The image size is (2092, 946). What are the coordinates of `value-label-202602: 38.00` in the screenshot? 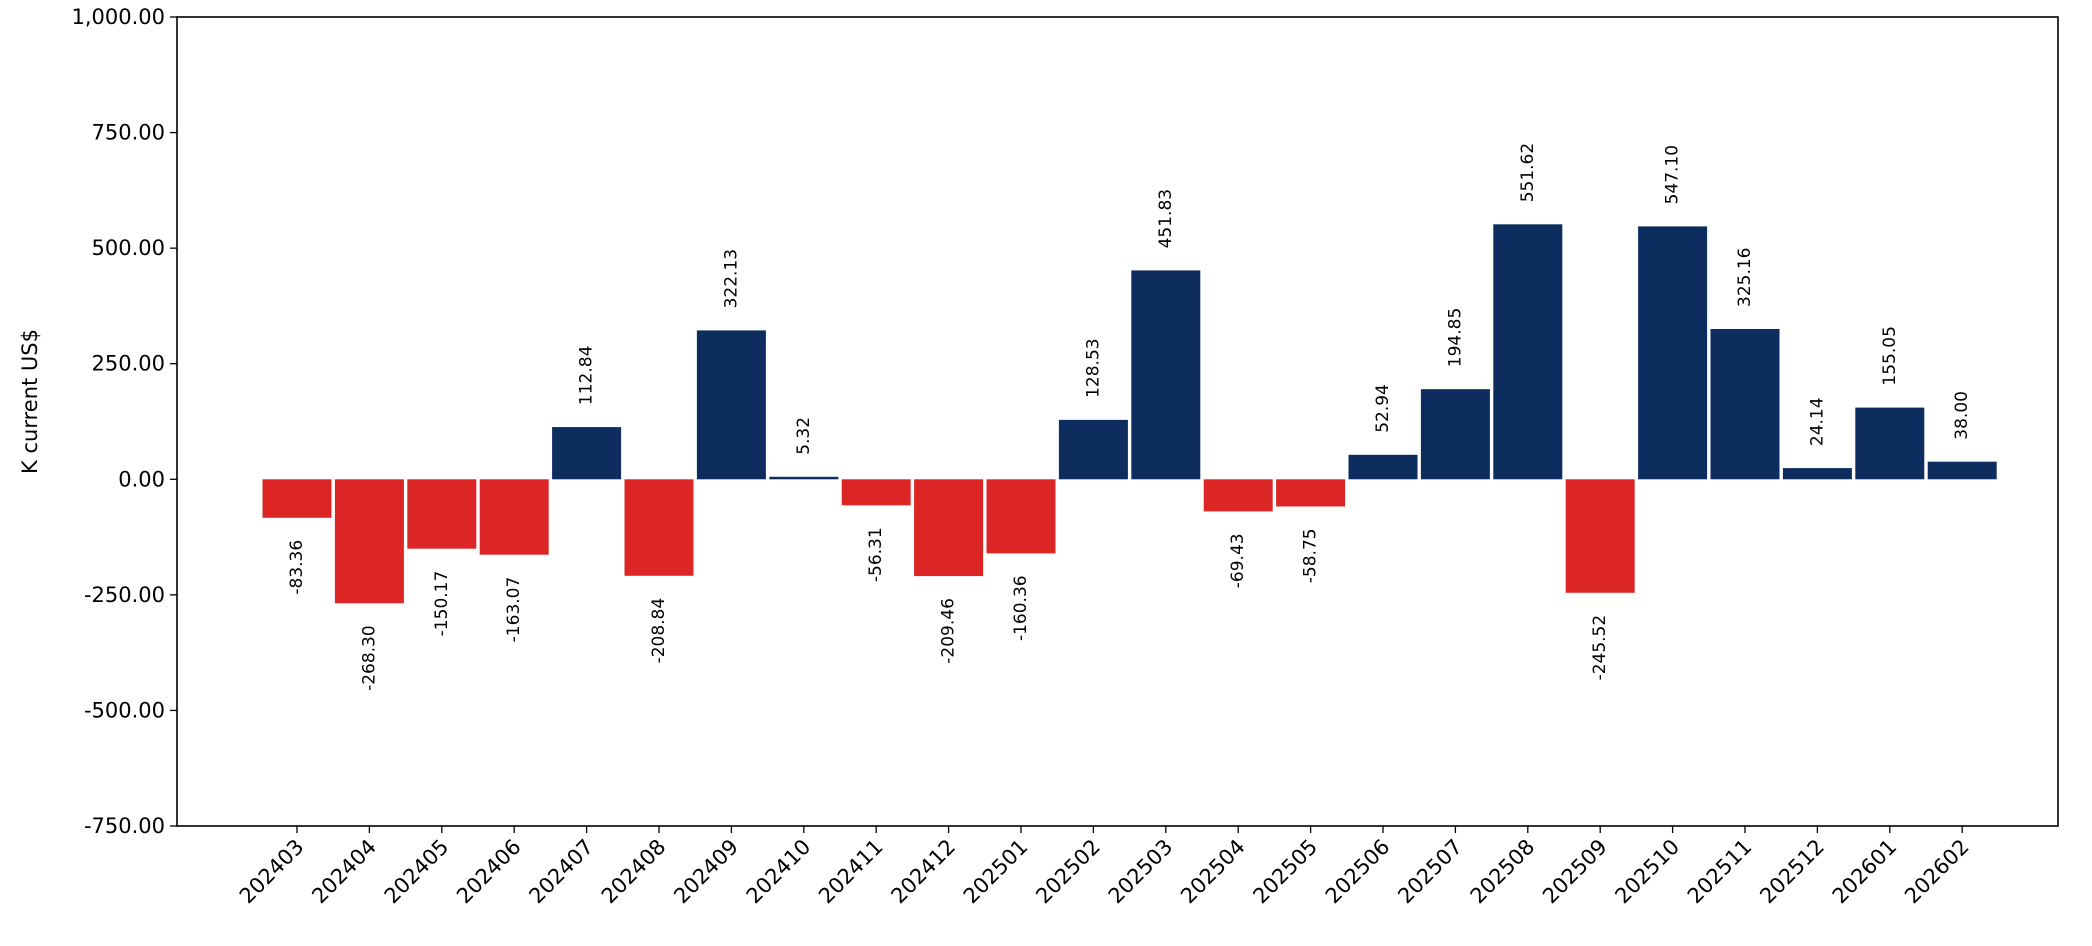 It's located at (1962, 415).